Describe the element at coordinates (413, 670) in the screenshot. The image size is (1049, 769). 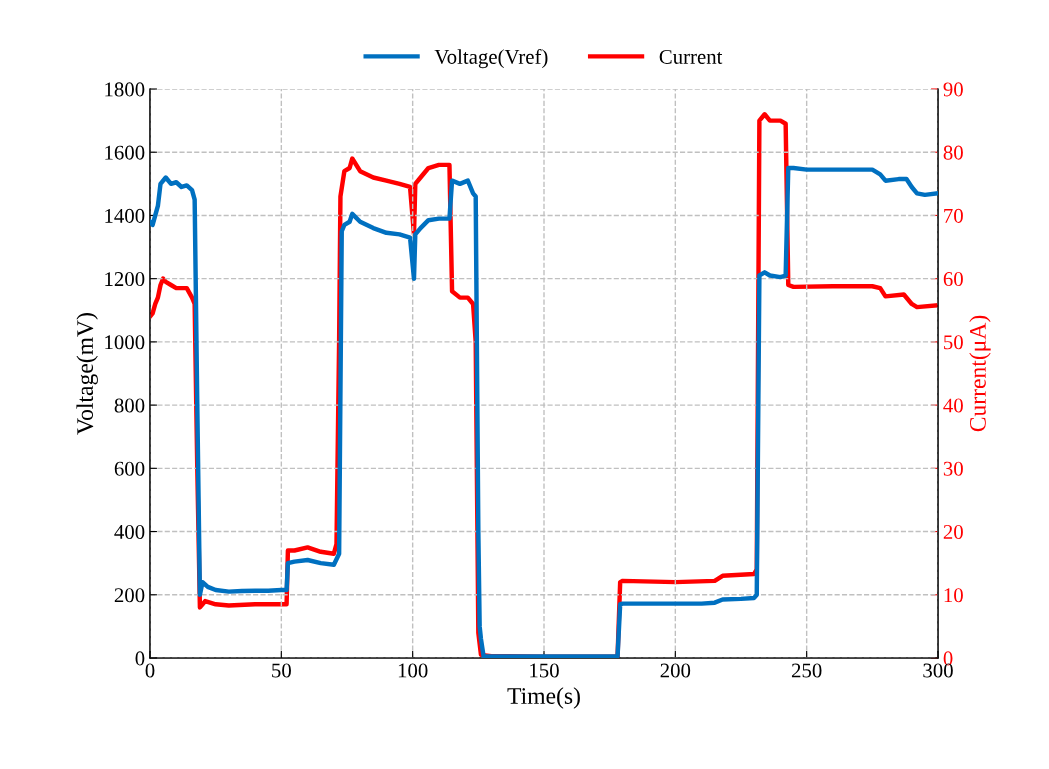
I see `x-tick-label: 100` at that location.